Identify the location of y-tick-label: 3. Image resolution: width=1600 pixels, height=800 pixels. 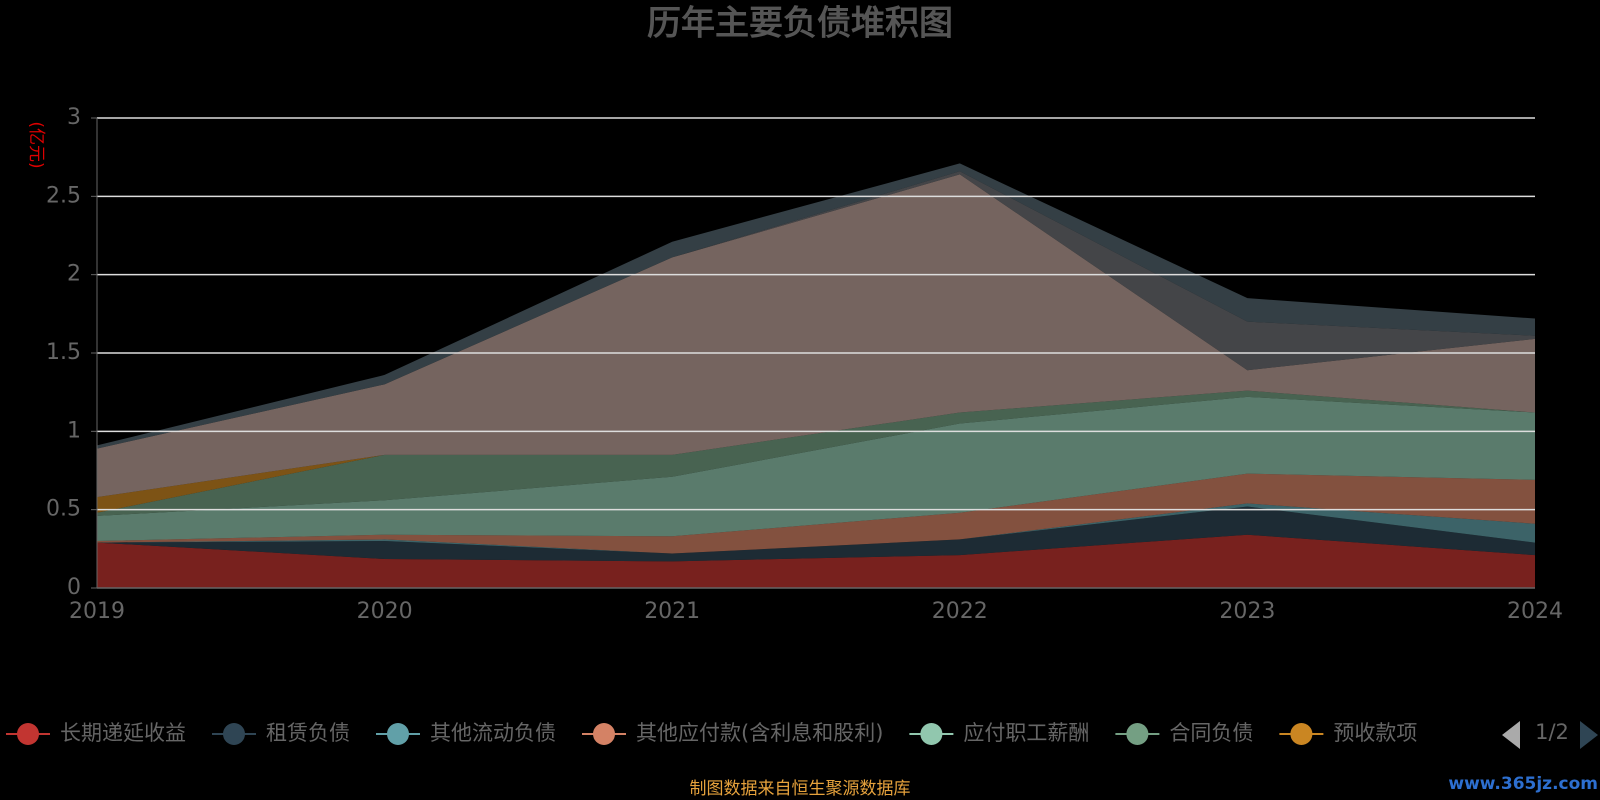
(74, 117).